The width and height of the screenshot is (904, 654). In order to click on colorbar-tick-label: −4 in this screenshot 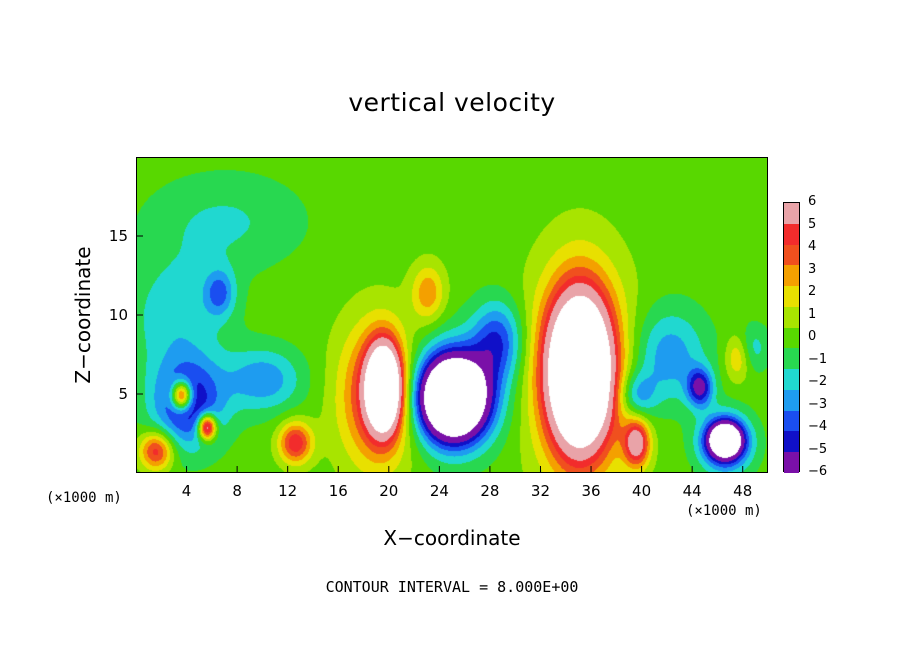, I will do `click(818, 426)`.